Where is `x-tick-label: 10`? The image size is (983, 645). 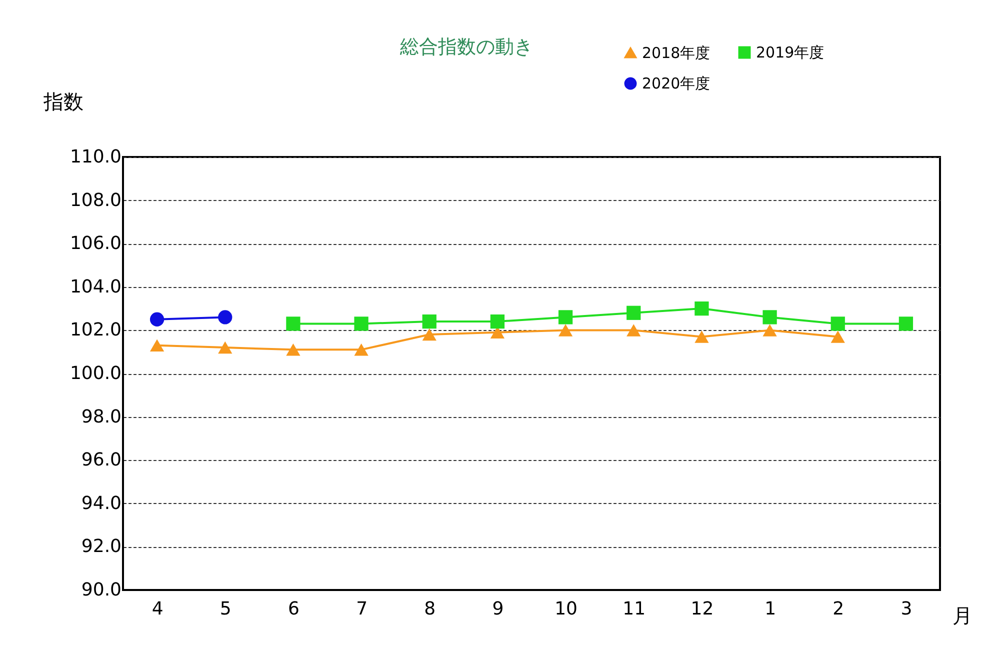 x-tick-label: 10 is located at coordinates (566, 609).